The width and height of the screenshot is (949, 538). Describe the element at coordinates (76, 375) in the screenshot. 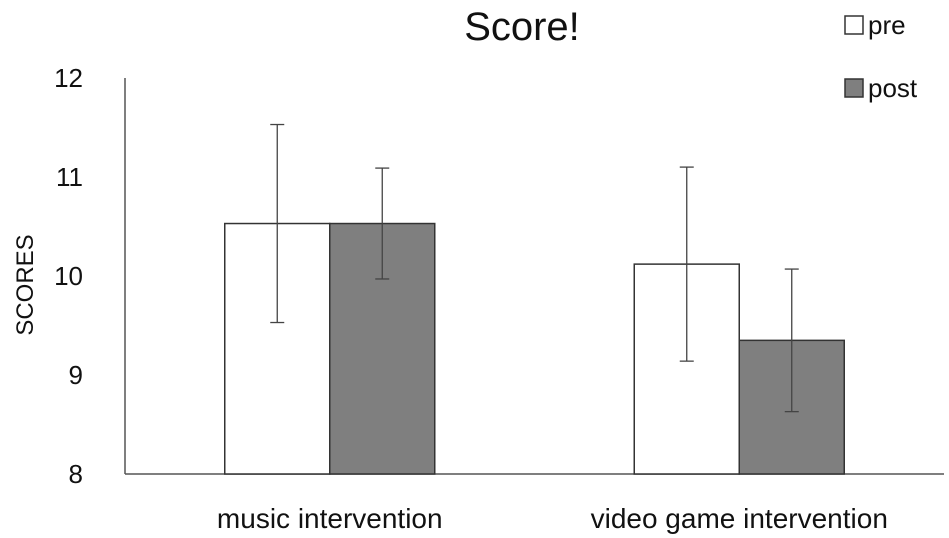

I see `y-tick-label: 9` at that location.